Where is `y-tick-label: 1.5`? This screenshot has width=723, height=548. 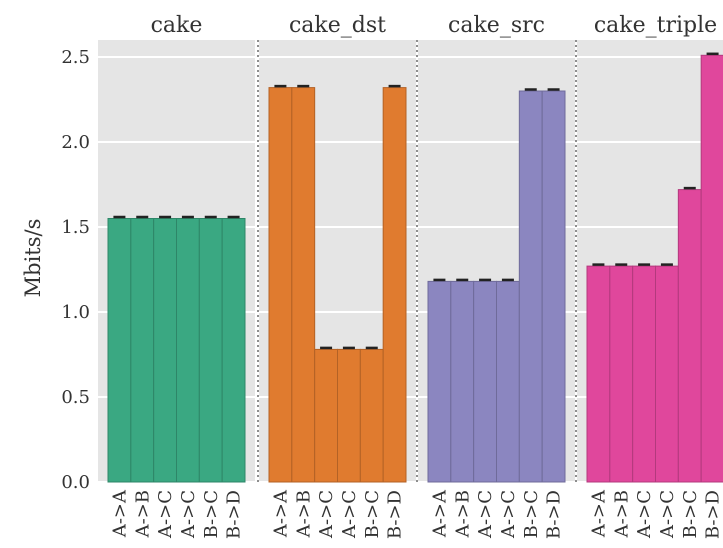
y-tick-label: 1.5 is located at coordinates (75, 227).